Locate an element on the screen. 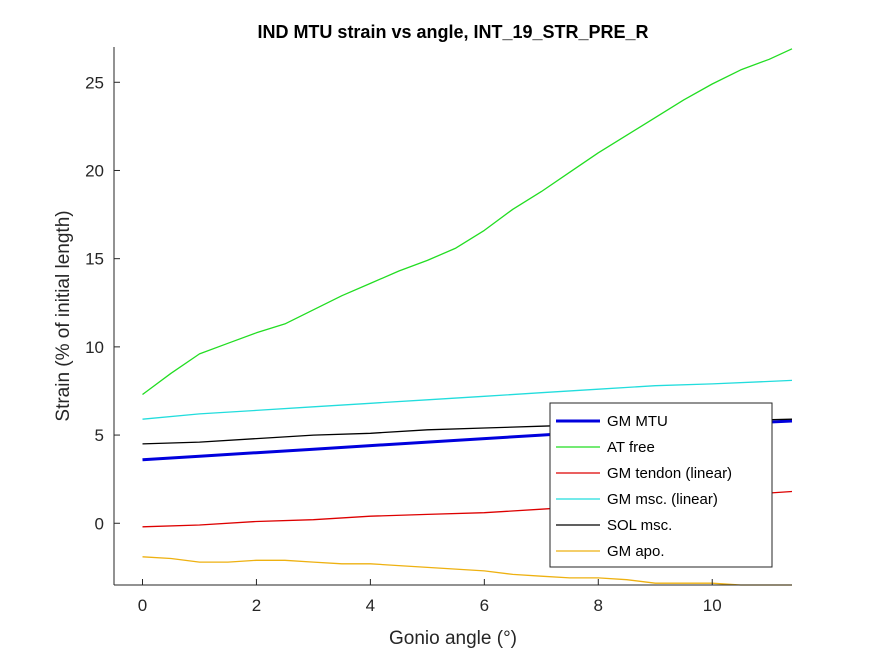 Image resolution: width=875 pixels, height=656 pixels. x-tick-label: 10 is located at coordinates (712, 605).